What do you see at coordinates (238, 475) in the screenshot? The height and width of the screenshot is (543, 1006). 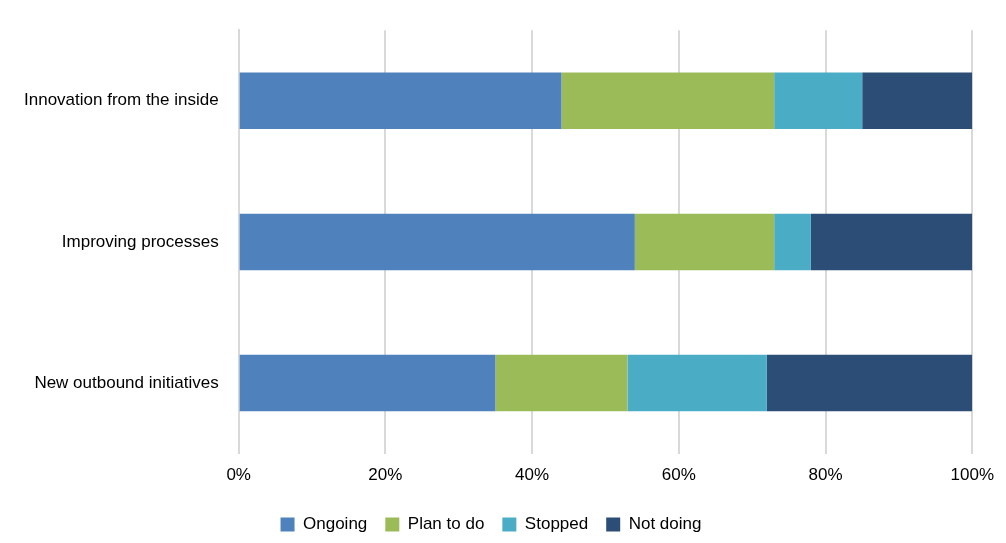 I see `x-tick-label: 0%` at bounding box center [238, 475].